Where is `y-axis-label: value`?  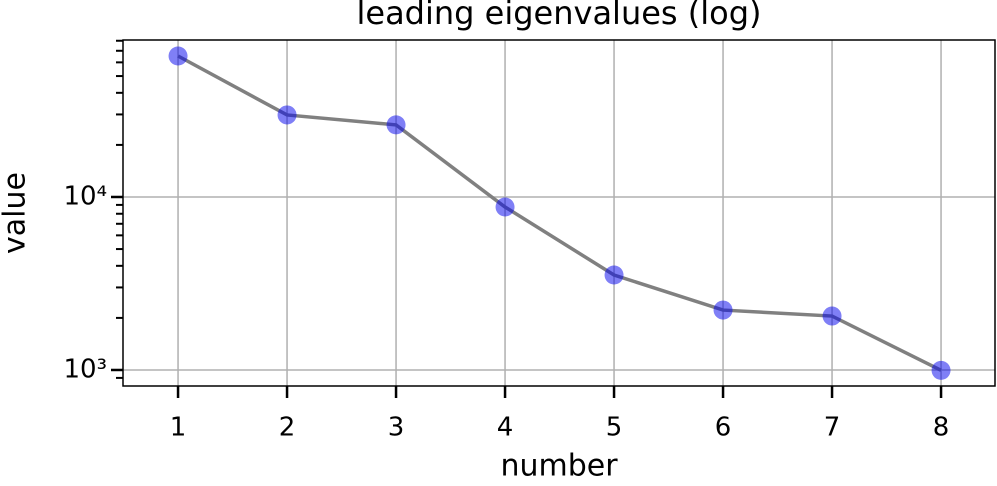
y-axis-label: value is located at coordinates (16, 213).